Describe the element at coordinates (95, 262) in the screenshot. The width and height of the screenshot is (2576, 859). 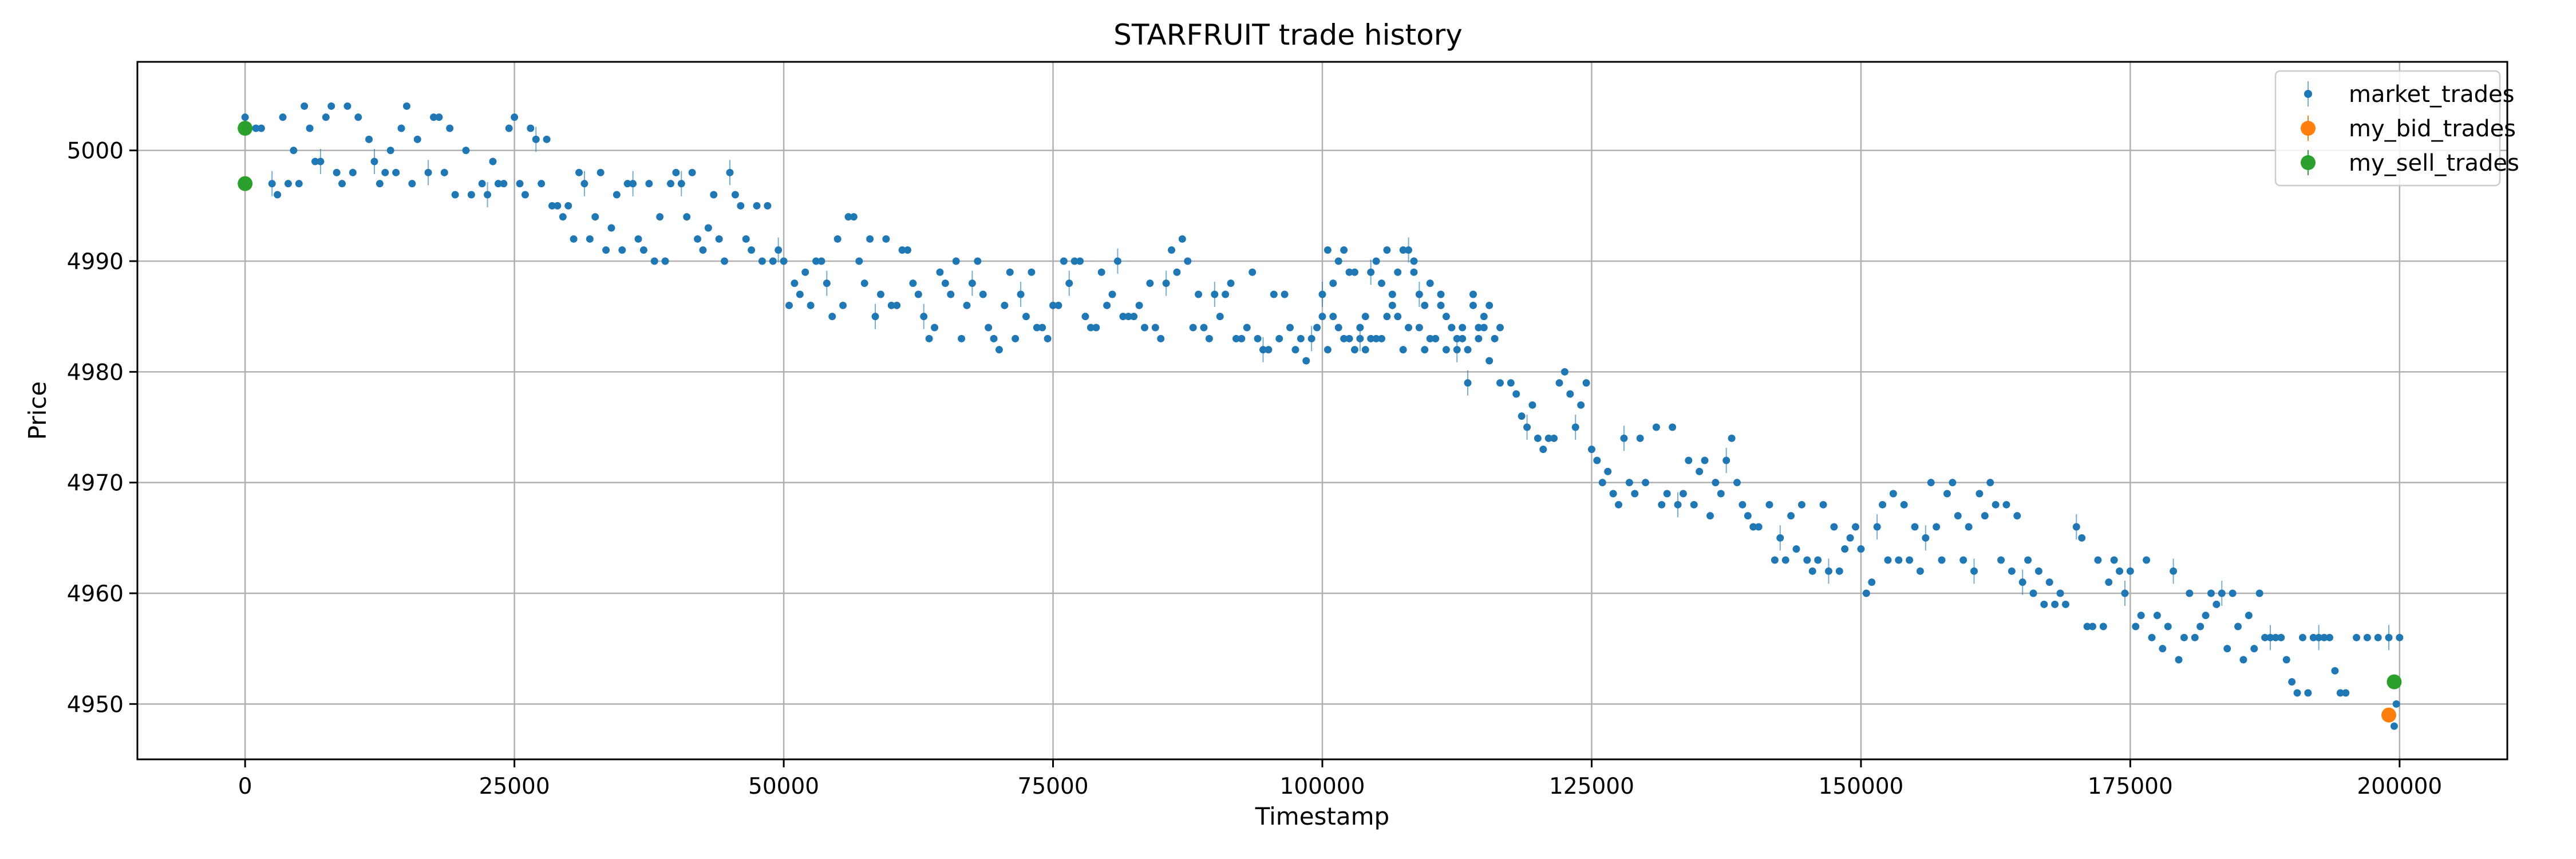
I see `y-tick-label: 4990` at that location.